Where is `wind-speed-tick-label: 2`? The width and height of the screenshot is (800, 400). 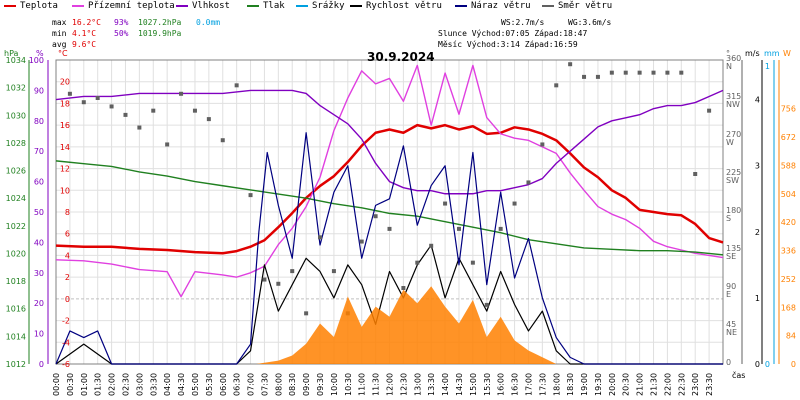 wind-speed-tick-label: 2 is located at coordinates (757, 232).